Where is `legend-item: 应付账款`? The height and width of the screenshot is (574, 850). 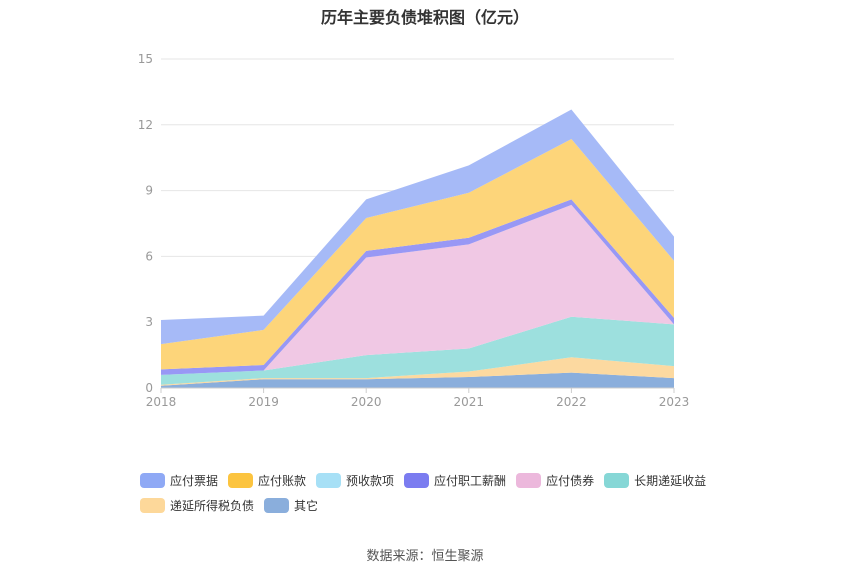
legend-item: 应付账款 is located at coordinates (267, 480).